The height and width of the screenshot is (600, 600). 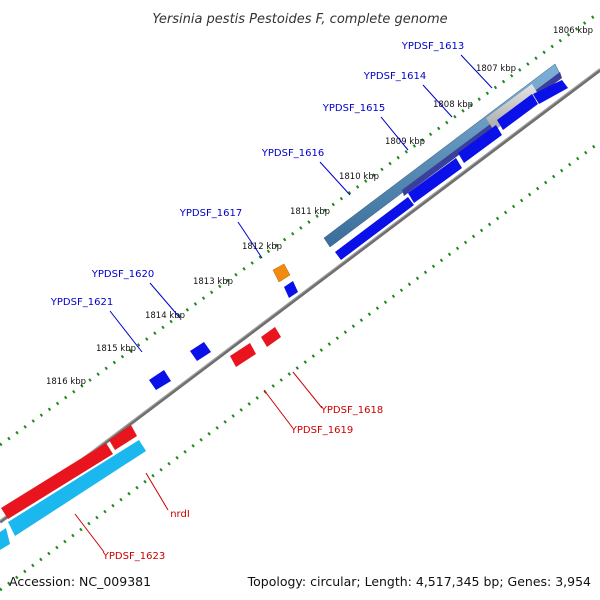 I want to click on gene-orange-orf, so click(x=281, y=273).